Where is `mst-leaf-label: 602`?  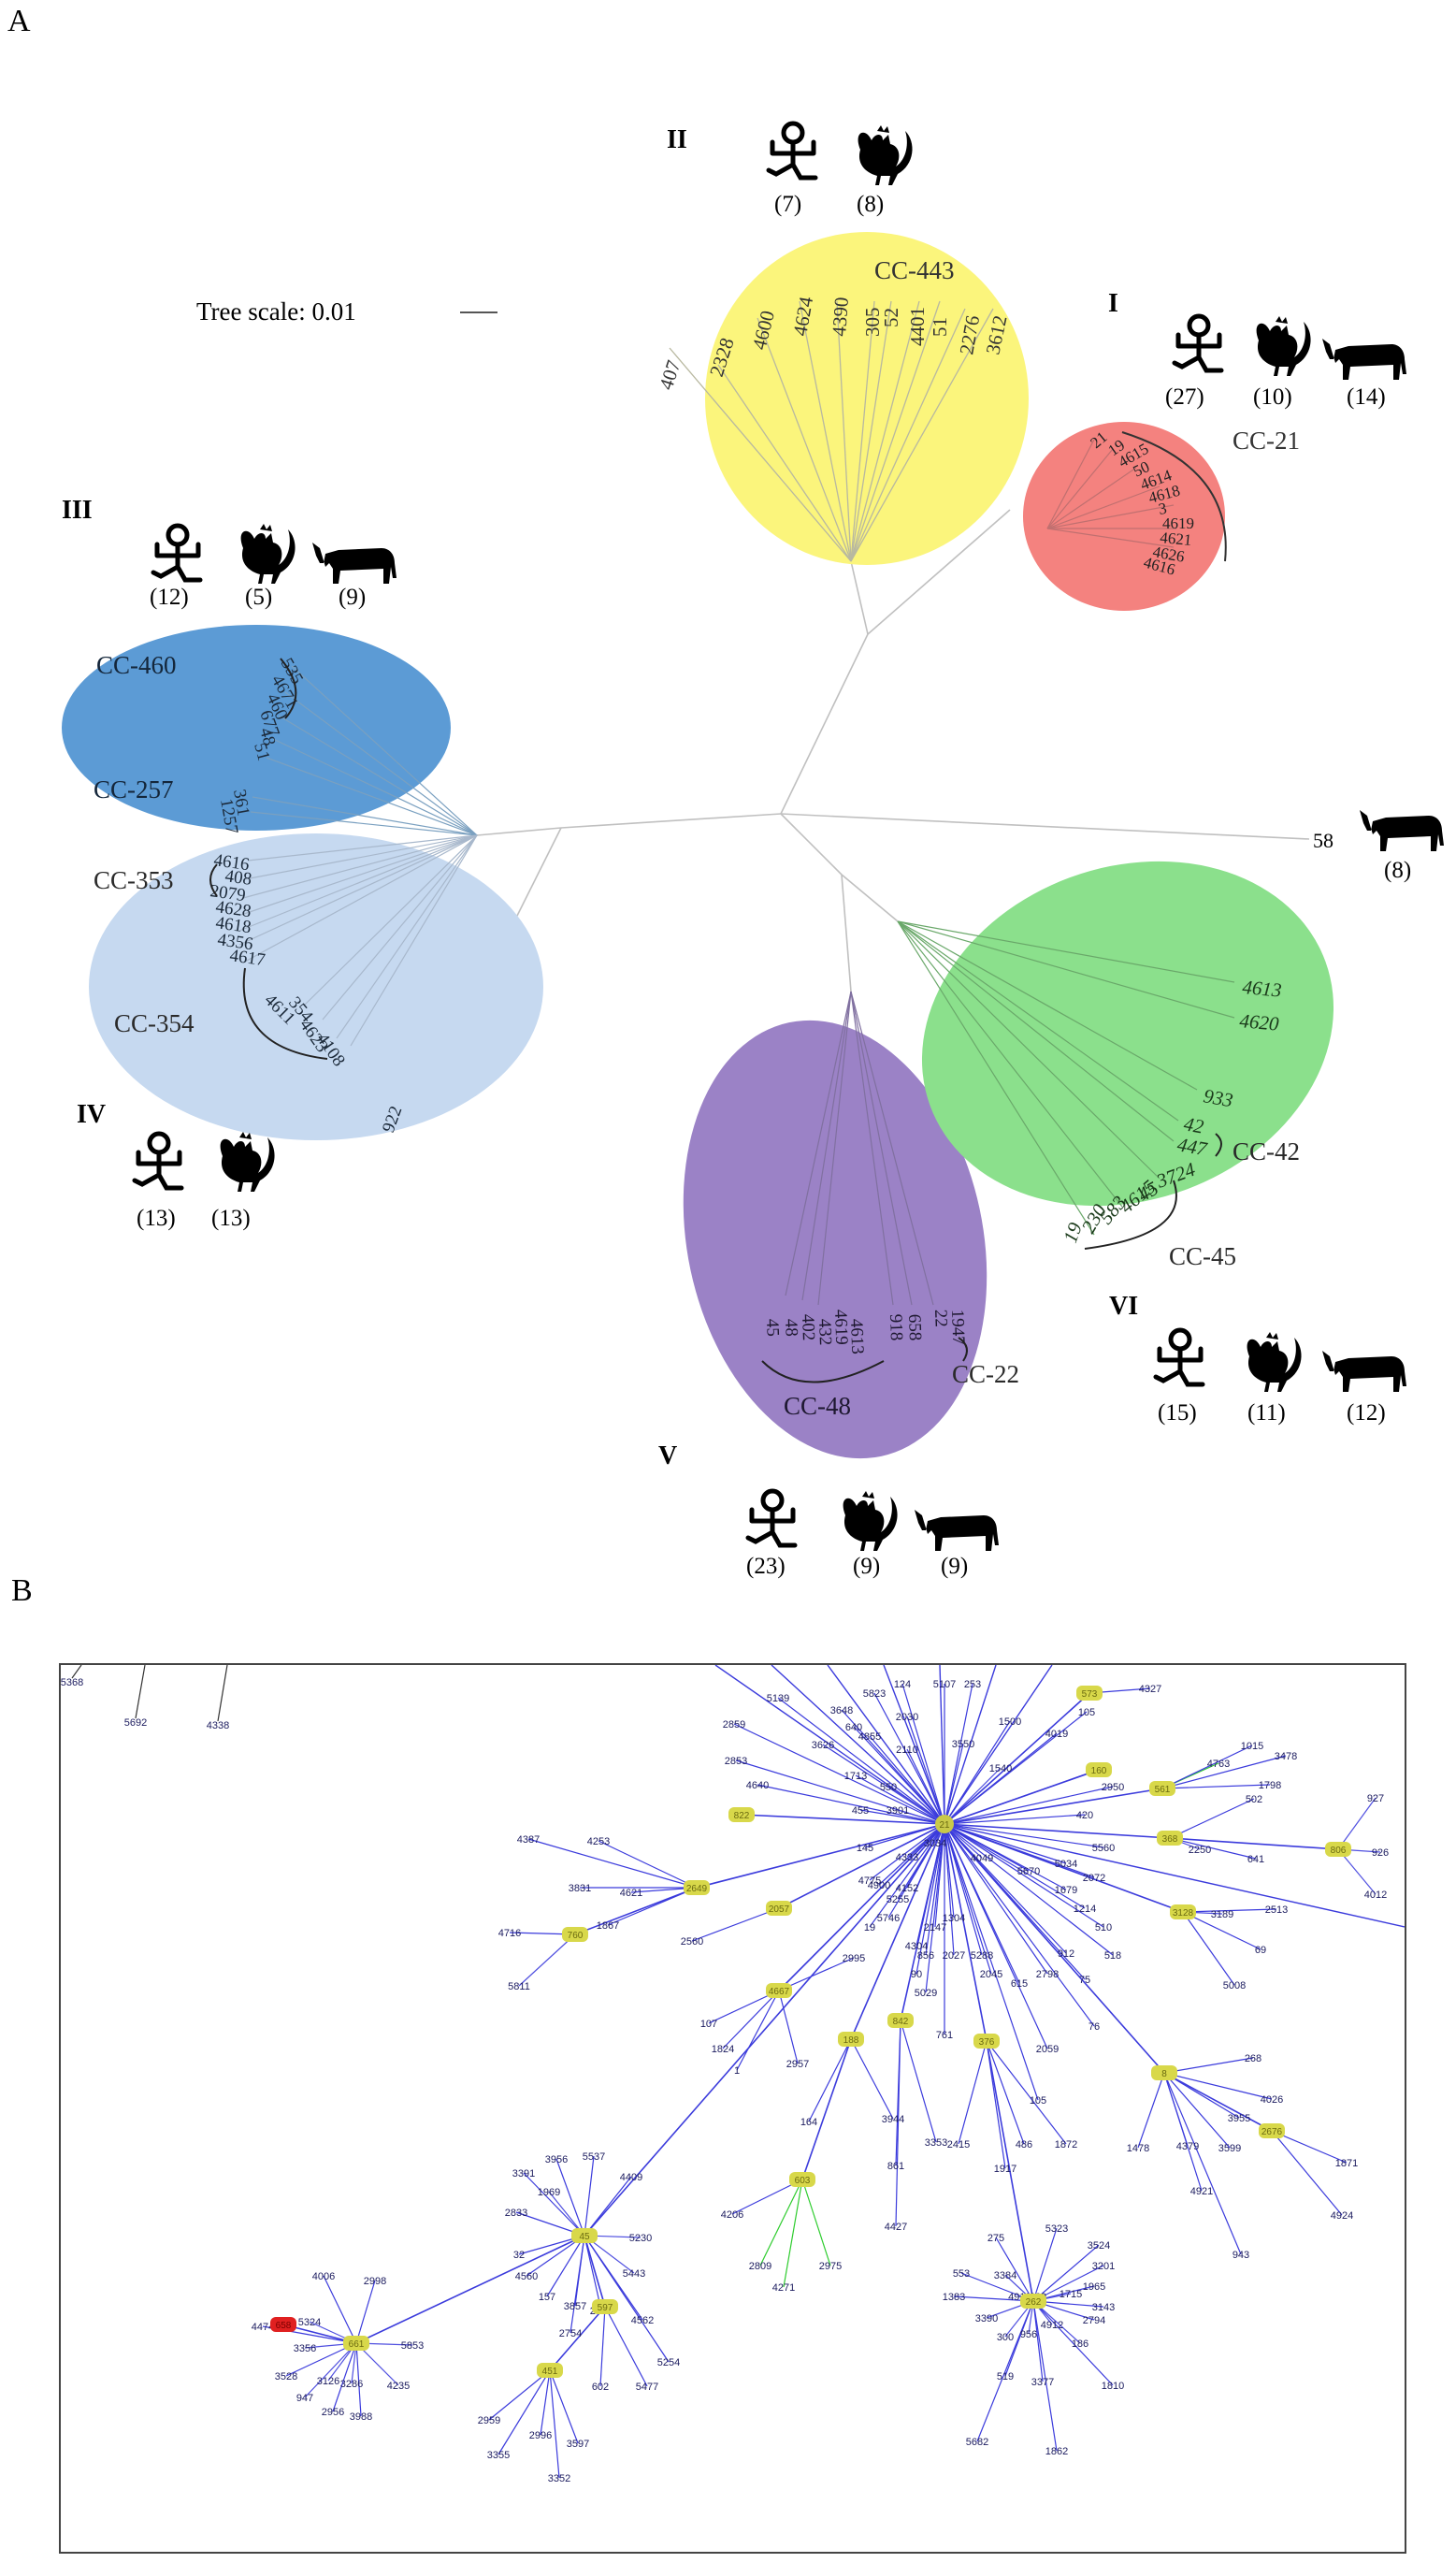 mst-leaf-label: 602 is located at coordinates (600, 2388).